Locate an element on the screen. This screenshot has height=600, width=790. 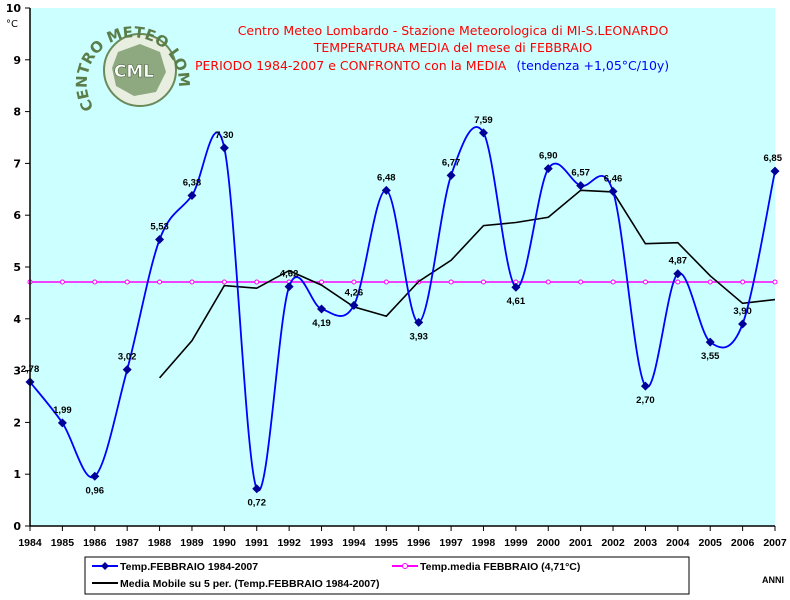
data-label: 6,57 is located at coordinates (580, 173).